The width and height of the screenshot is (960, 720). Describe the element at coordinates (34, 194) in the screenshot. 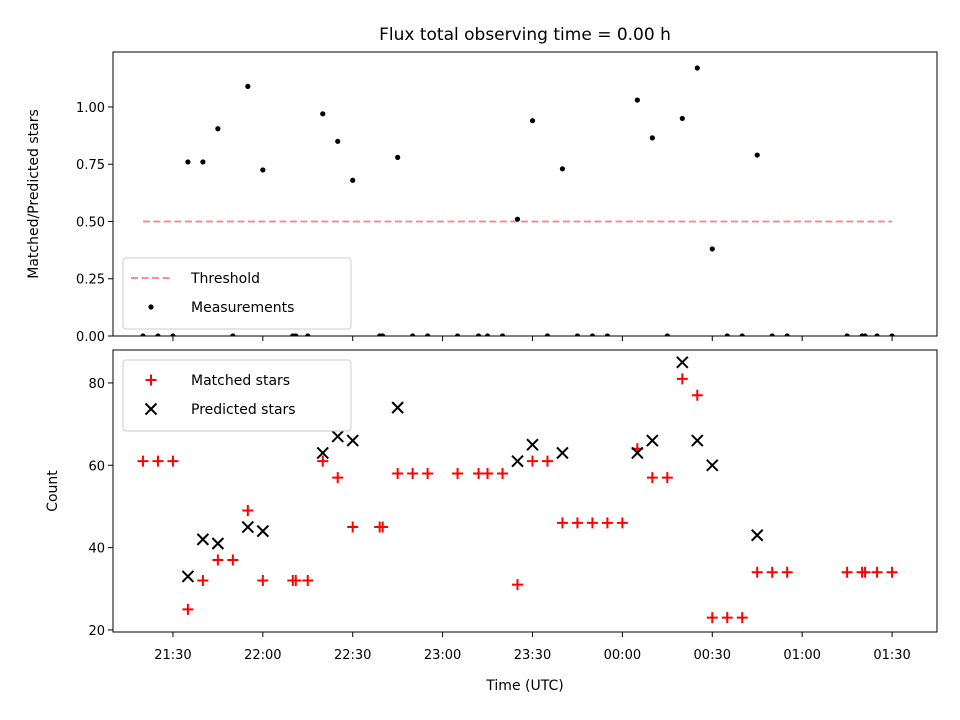

I see `y-axis-label: Matched/Predicted stars` at that location.